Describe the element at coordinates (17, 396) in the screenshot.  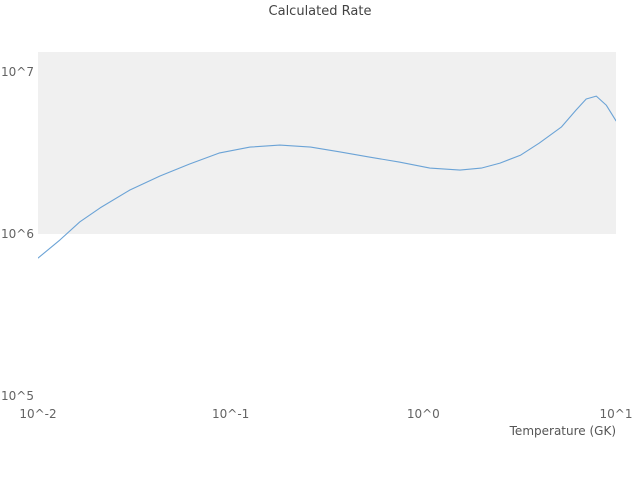
I see `y-tick-label: 10^5` at that location.